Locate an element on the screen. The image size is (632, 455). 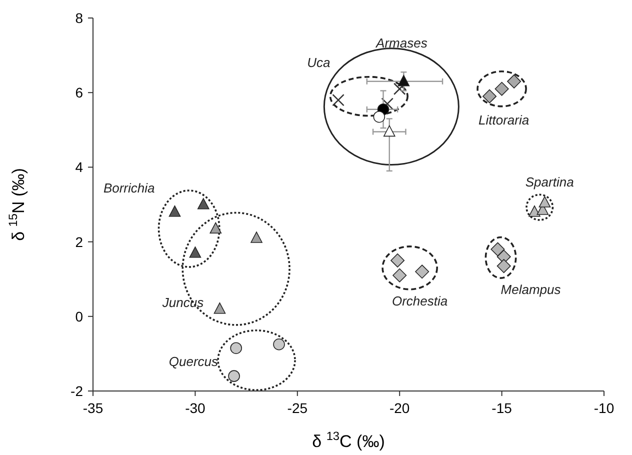
x-tick-label: -30 is located at coordinates (195, 408).